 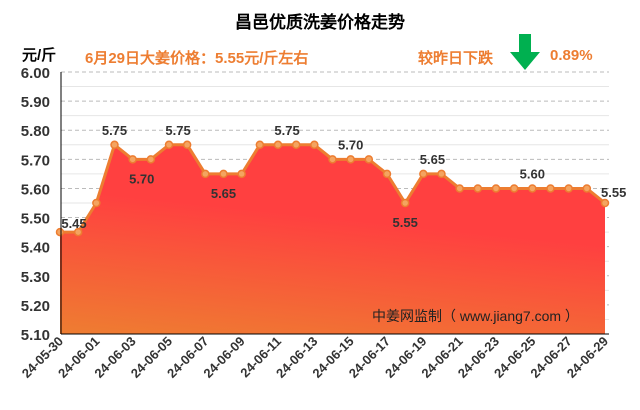 What do you see at coordinates (35, 306) in the screenshot?
I see `y-tick-label: 5.20` at bounding box center [35, 306].